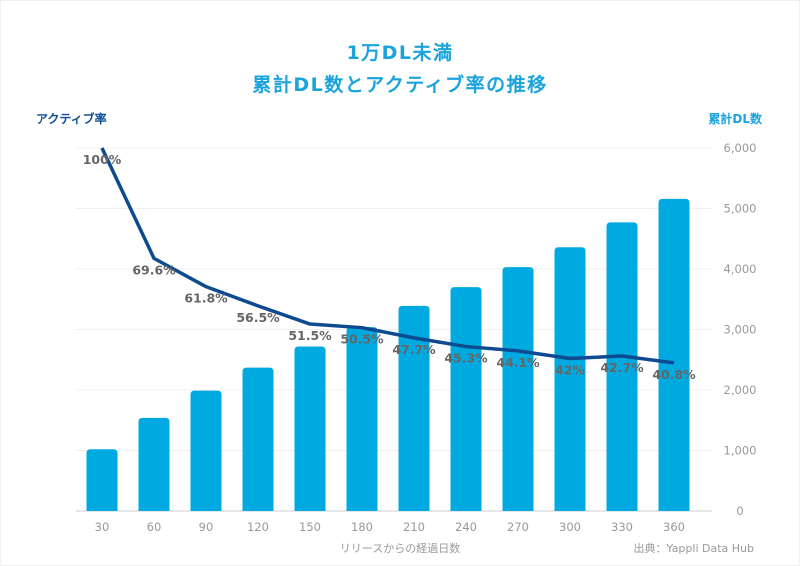  Describe the element at coordinates (71, 119) in the screenshot. I see `left-axis-title: アクティブ率` at that location.